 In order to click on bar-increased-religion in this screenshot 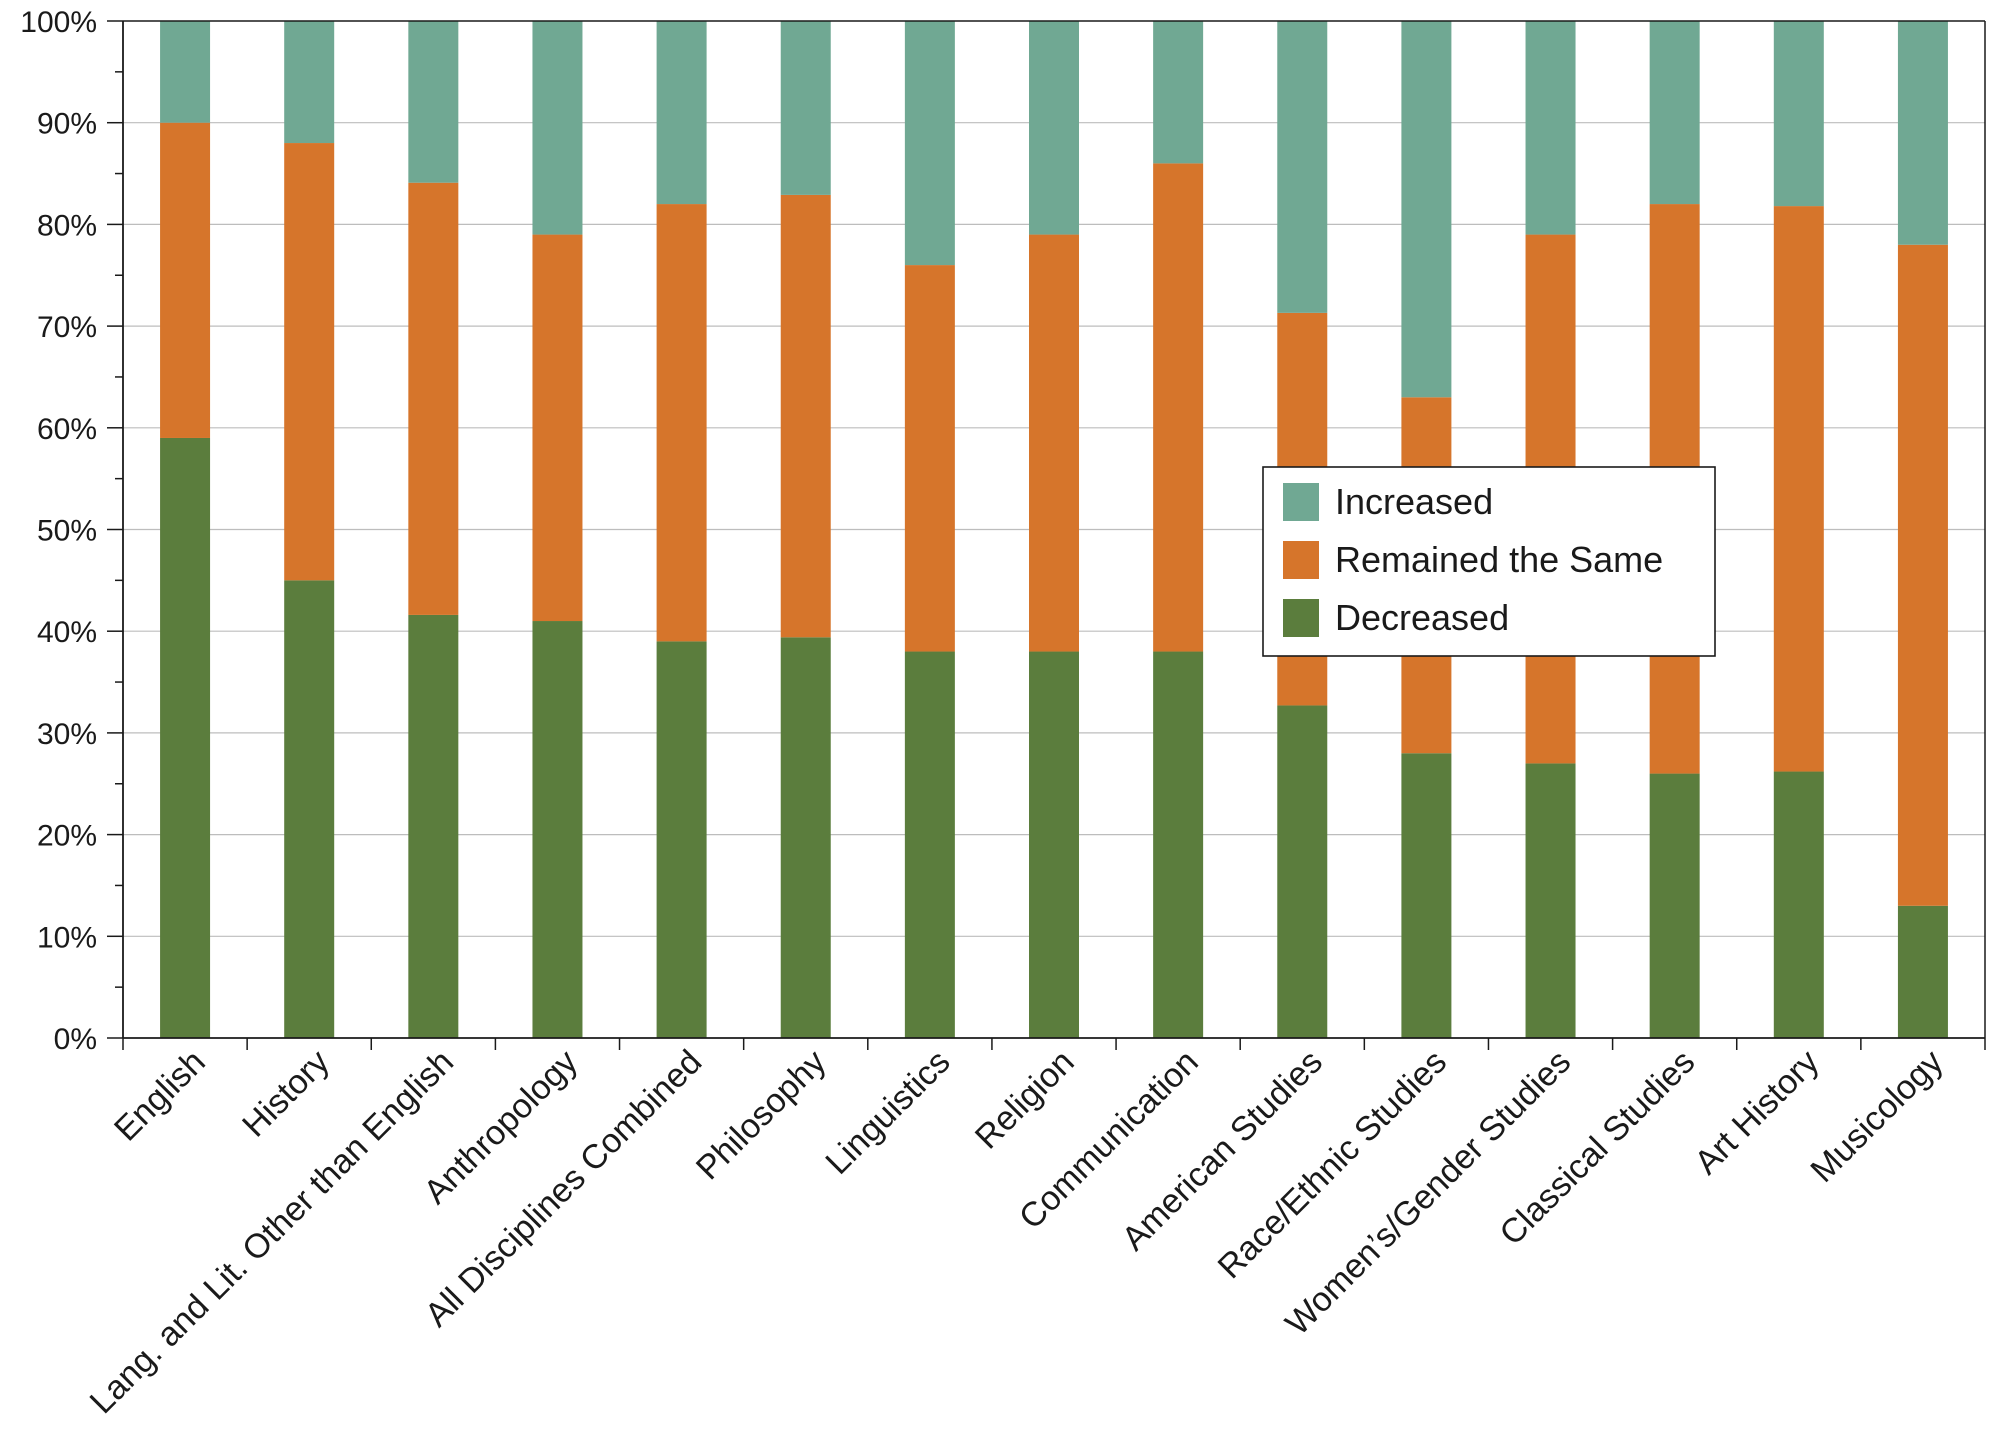, I will do `click(1054, 128)`.